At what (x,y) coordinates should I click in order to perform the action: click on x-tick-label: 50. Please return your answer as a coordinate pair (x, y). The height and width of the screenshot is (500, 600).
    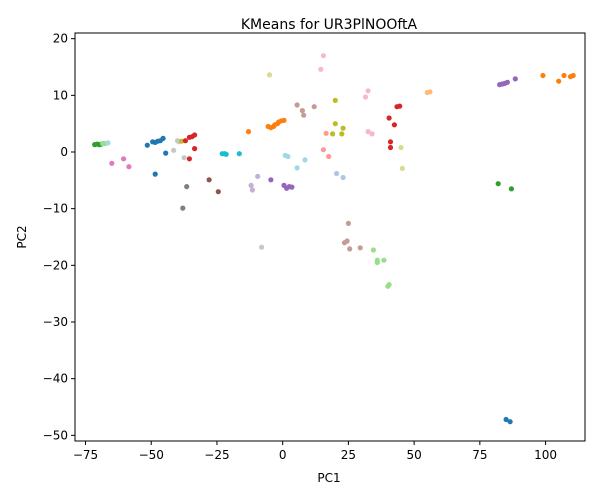
    Looking at the image, I should click on (413, 455).